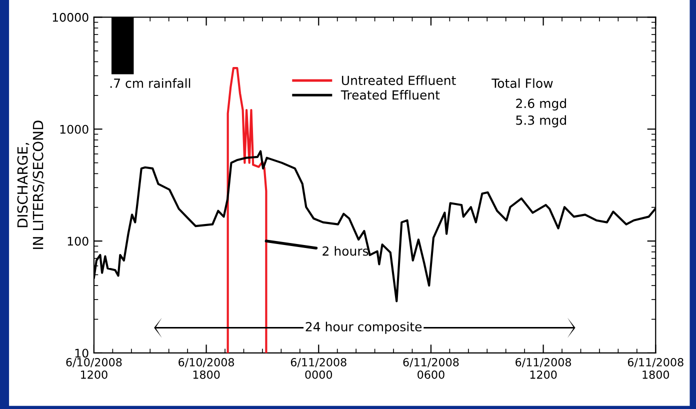 This screenshot has height=409, width=696. I want to click on x-tick-label: 6/11/2008 0000, so click(318, 368).